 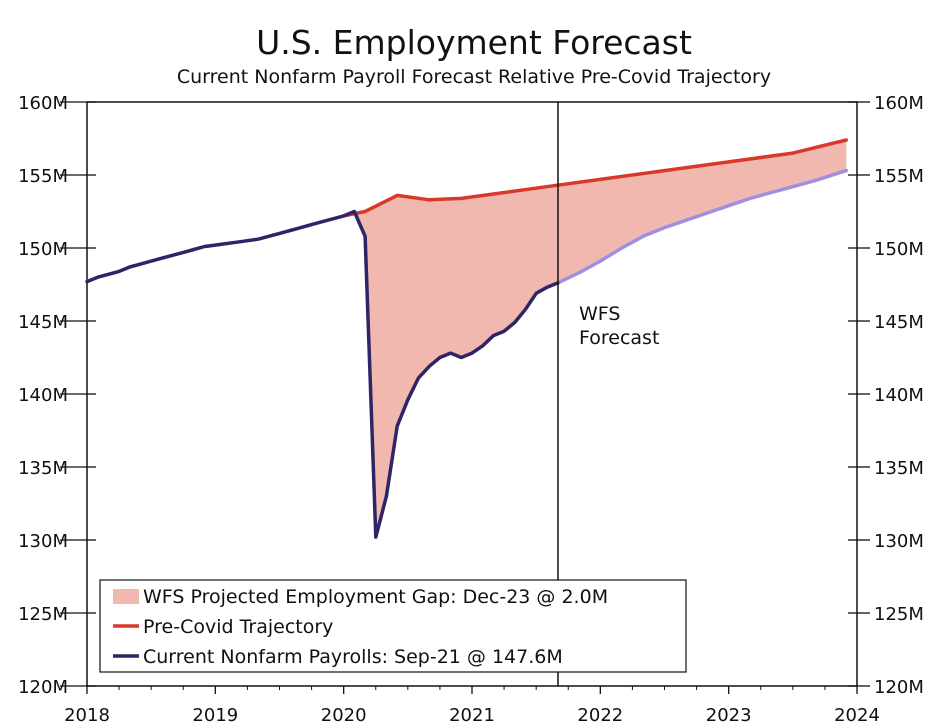 I want to click on y-tick-label-left: 140M, so click(x=43, y=395).